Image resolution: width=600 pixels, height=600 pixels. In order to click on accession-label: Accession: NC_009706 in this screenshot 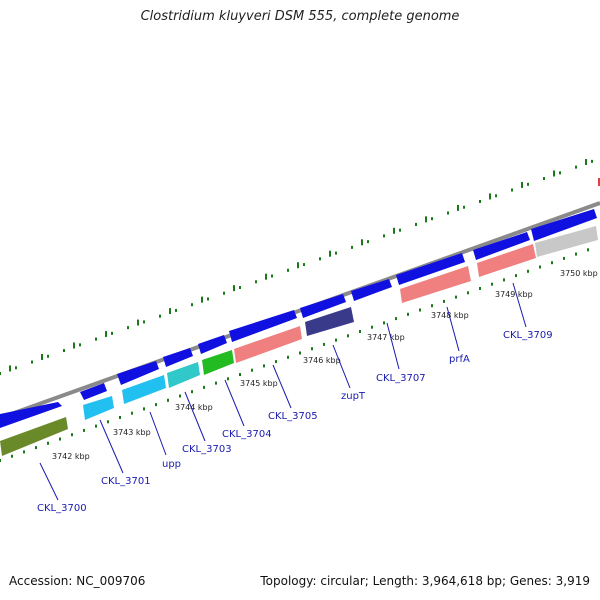, I will do `click(77, 581)`.